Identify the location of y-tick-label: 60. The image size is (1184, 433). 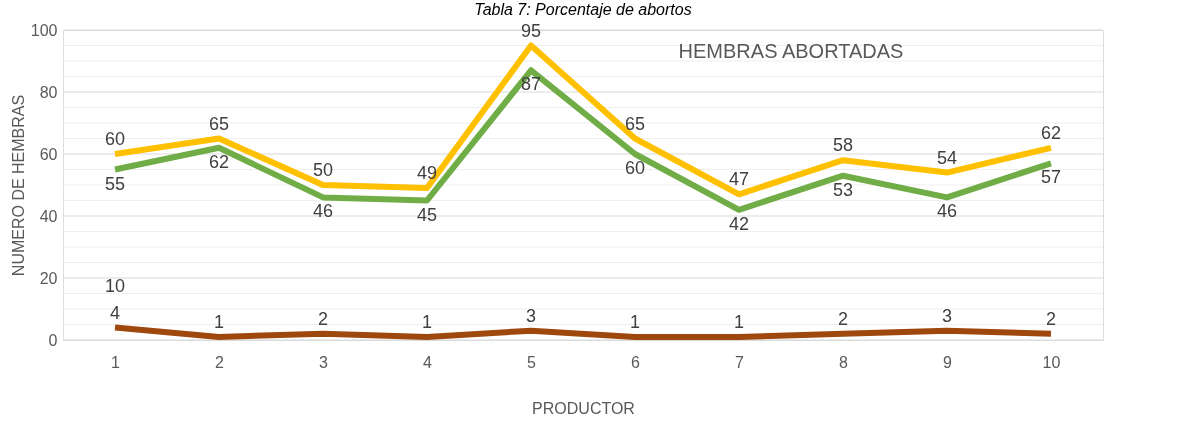
(48, 154).